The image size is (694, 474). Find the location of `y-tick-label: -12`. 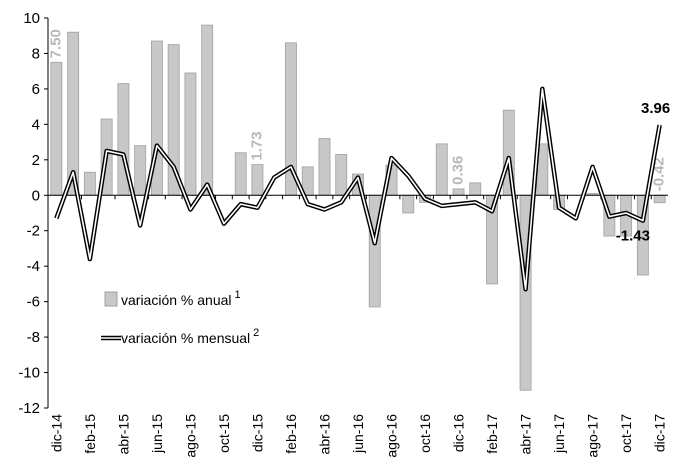

y-tick-label: -12 is located at coordinates (29, 408).